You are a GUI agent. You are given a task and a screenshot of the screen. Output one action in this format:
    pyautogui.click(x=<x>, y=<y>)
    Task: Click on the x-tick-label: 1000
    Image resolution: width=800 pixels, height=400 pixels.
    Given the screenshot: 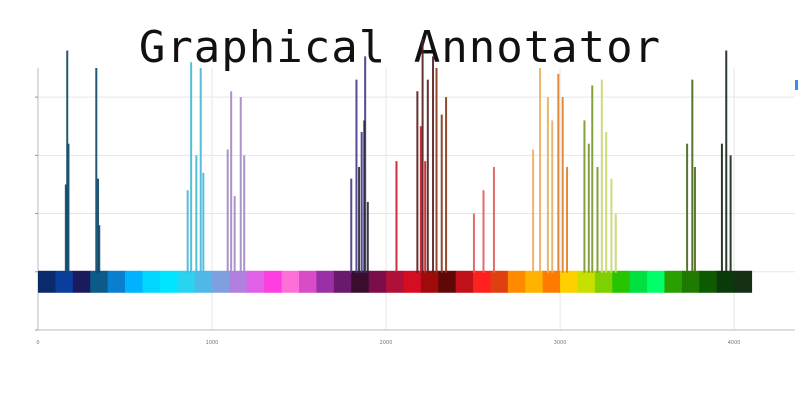 What is the action you would take?
    pyautogui.click(x=212, y=343)
    